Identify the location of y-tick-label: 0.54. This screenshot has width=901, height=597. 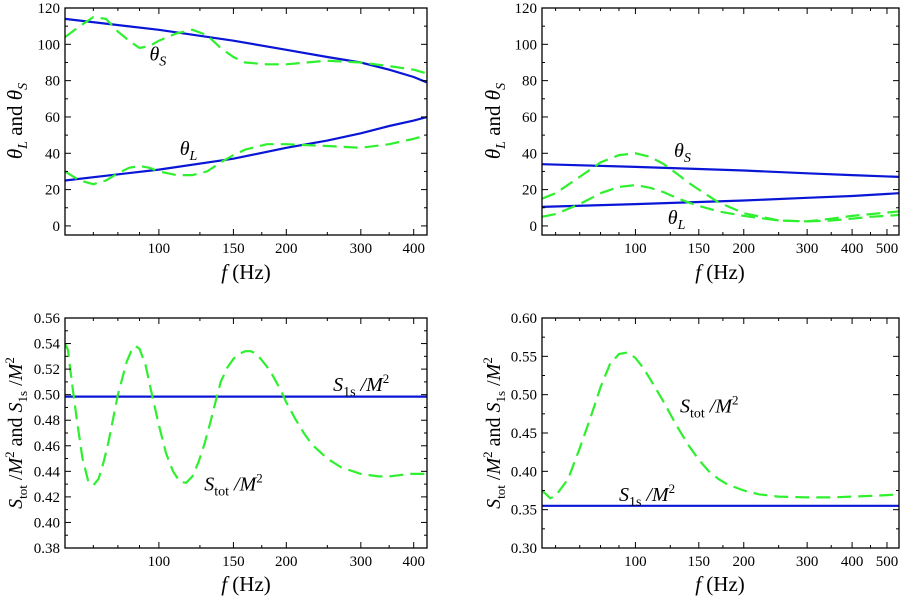
(47, 345).